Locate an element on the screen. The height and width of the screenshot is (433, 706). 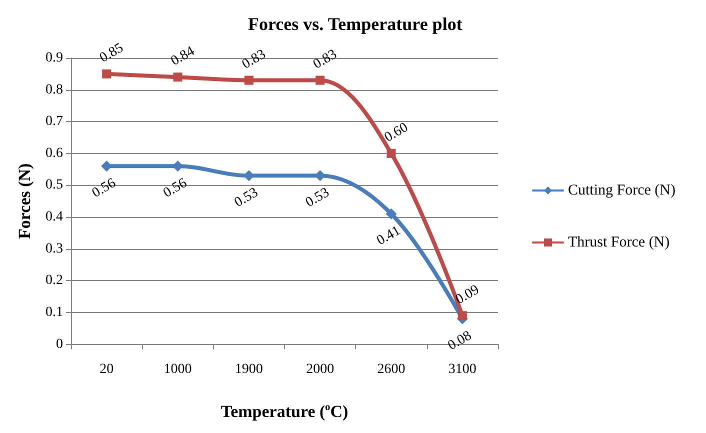
data-label: 0.09 is located at coordinates (467, 295).